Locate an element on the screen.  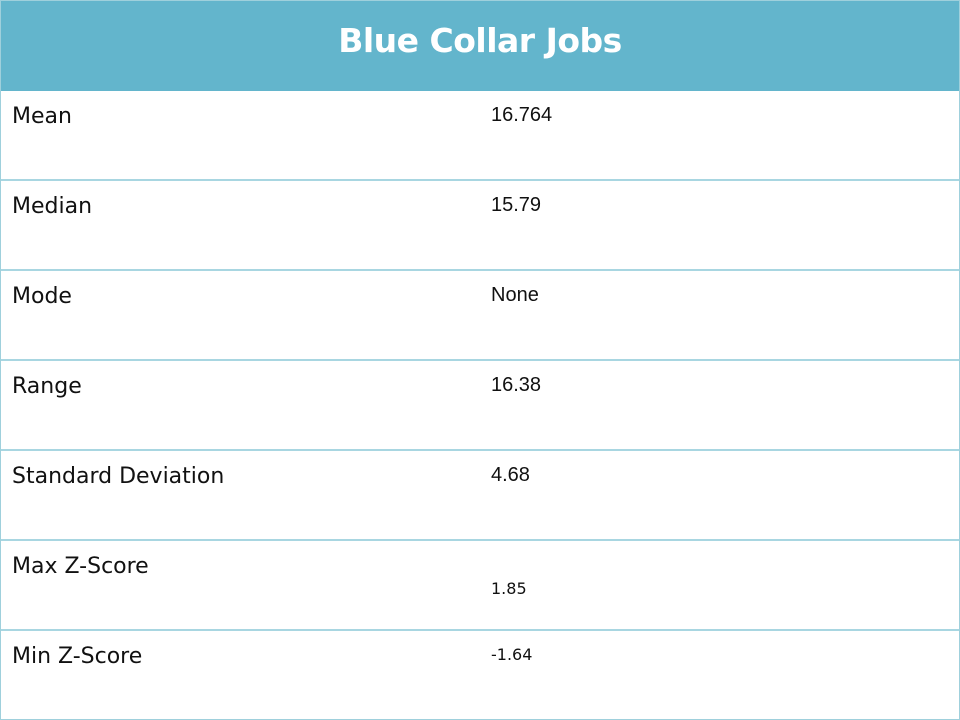
title-banner: Blue Collar Jobs is located at coordinates (480, 46).